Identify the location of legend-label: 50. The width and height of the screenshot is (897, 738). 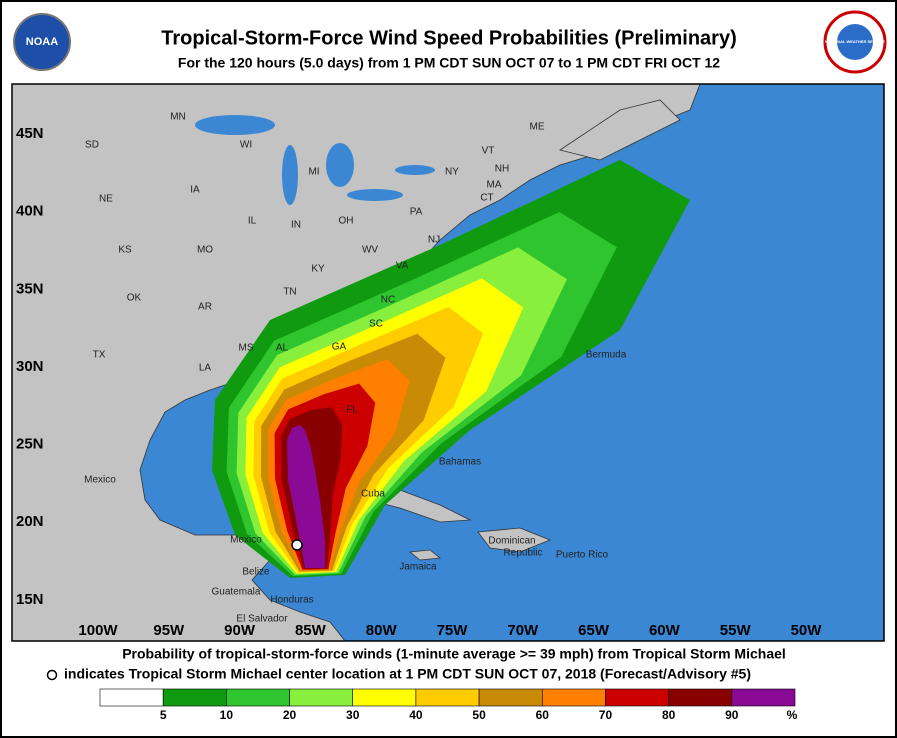
(479, 715).